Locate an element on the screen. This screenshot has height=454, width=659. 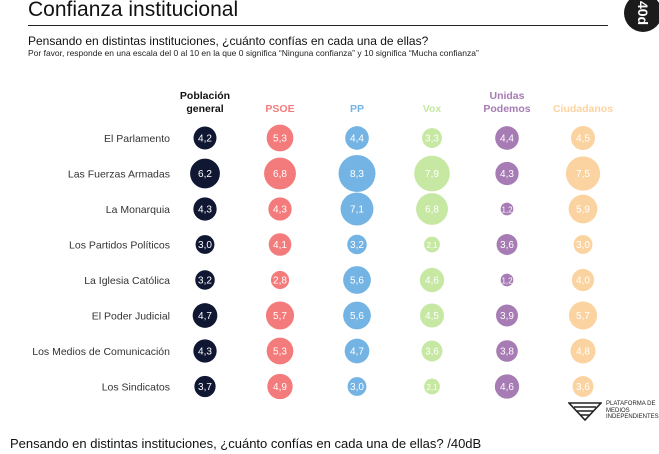
bubble-value-label: 7,1 is located at coordinates (357, 210).